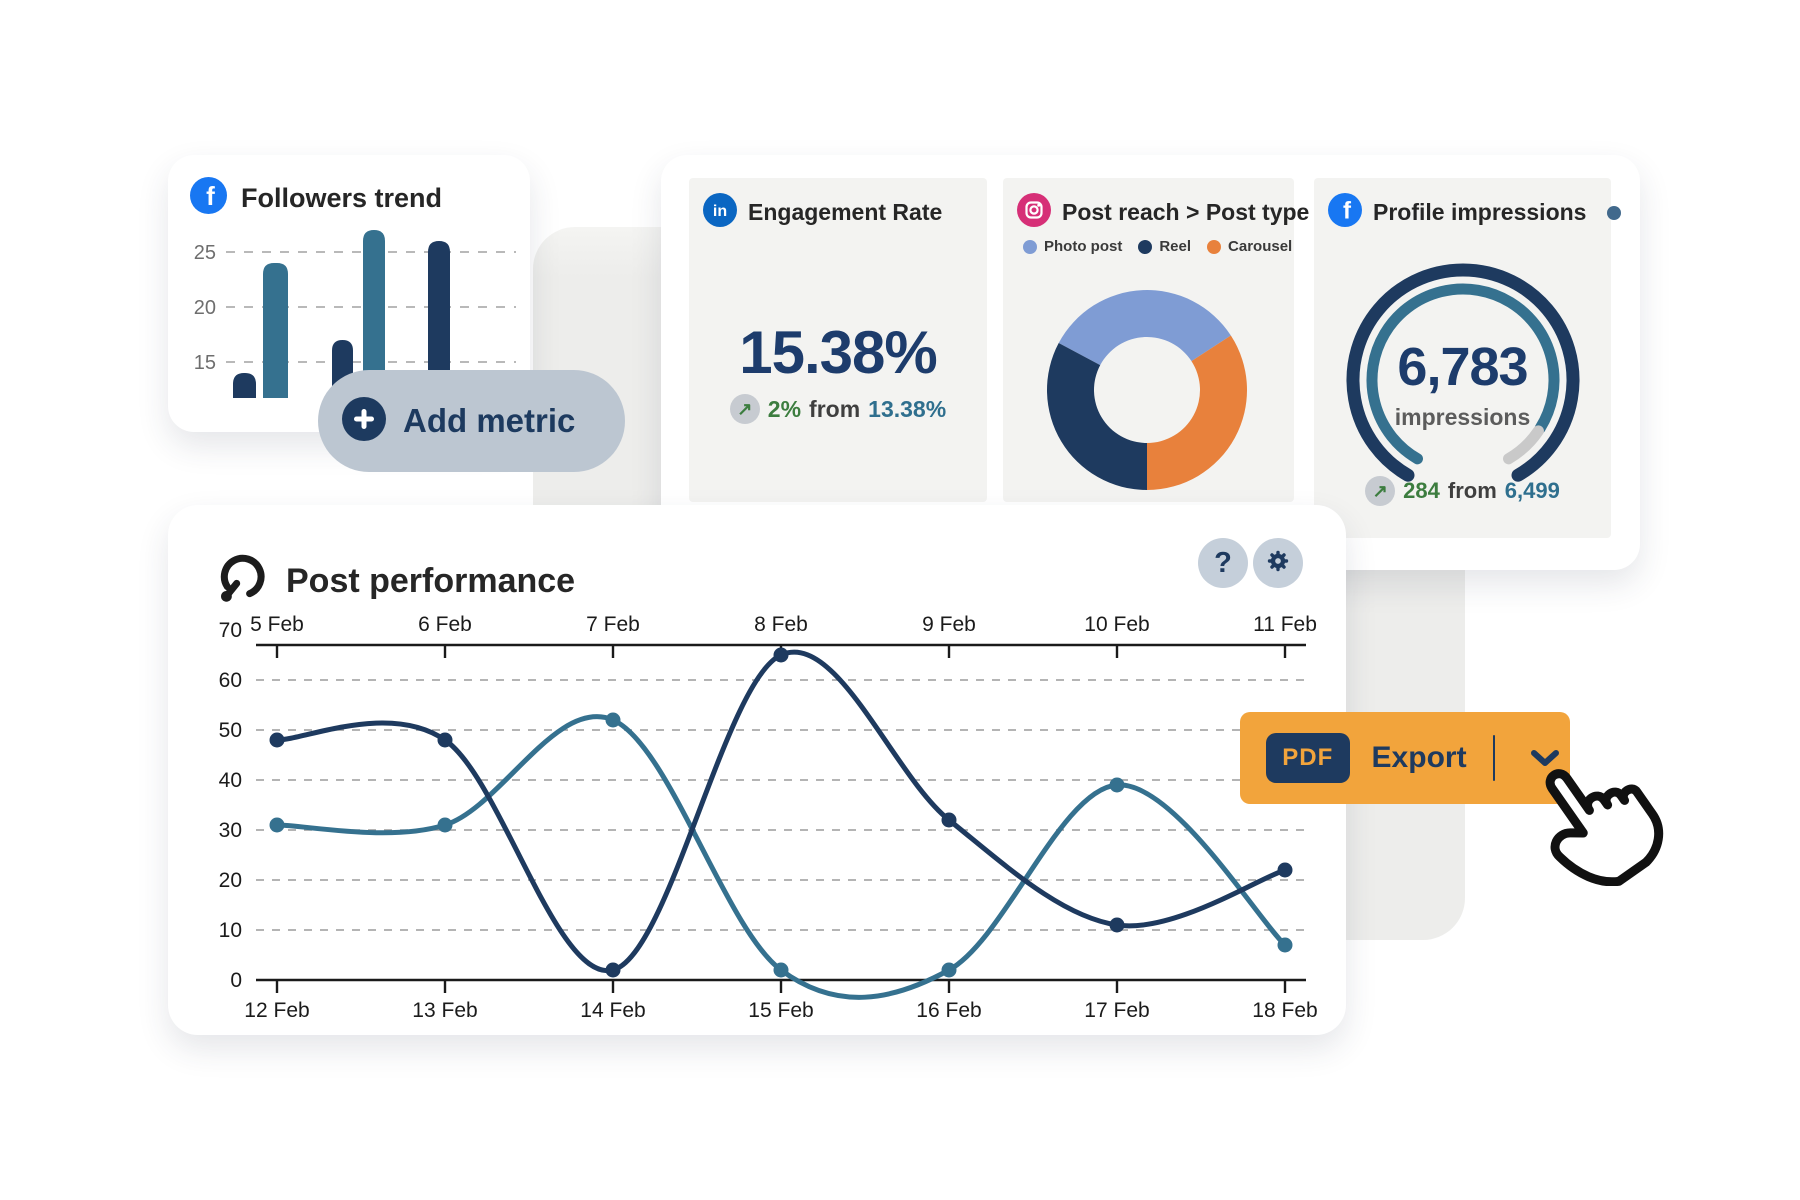 This screenshot has height=1200, width=1800. Describe the element at coordinates (1421, 490) in the screenshot. I see `impressions-delta: 284` at that location.